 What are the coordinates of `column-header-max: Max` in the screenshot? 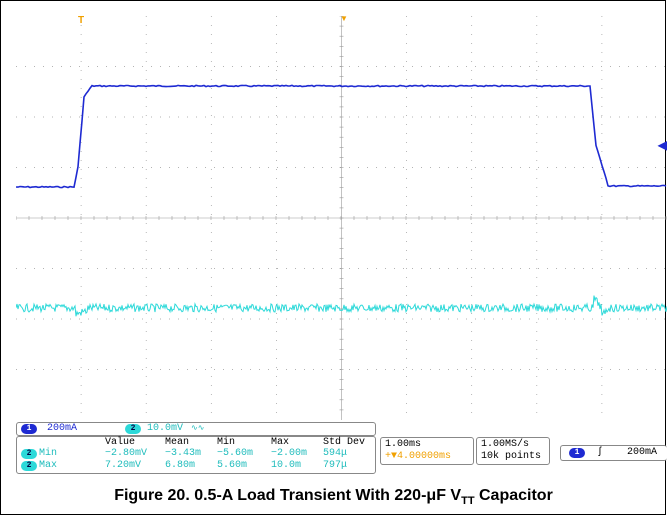 It's located at (280, 442).